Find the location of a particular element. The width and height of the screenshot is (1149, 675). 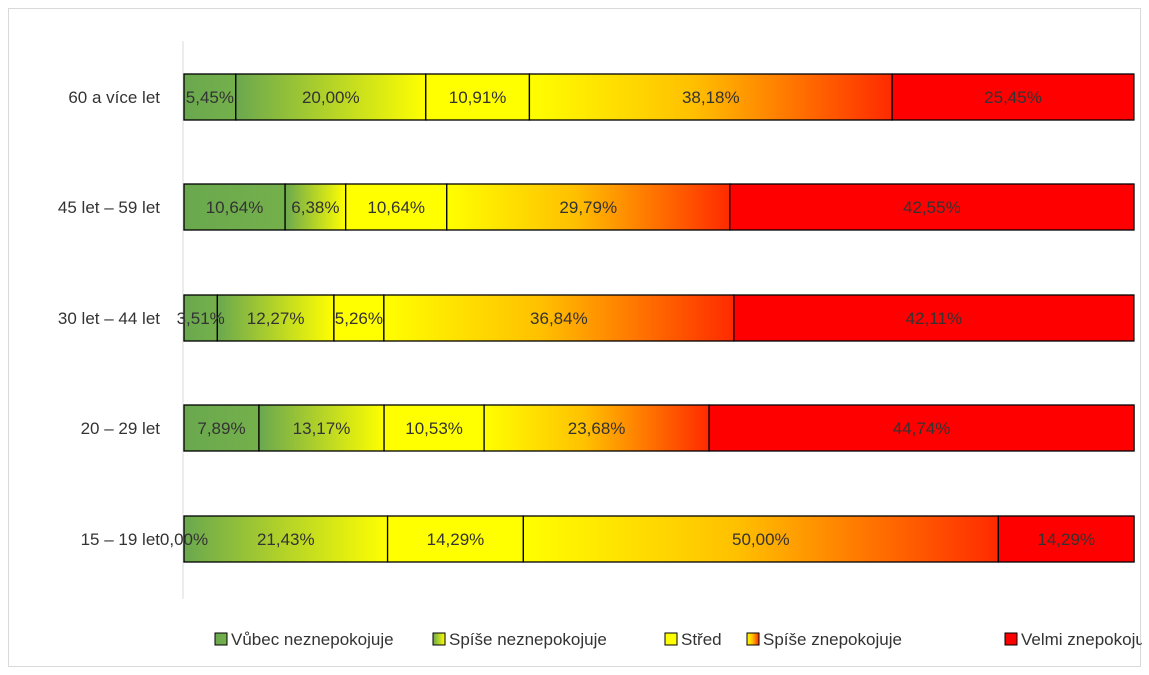

data-label-spise-neznepokojuje-30-let-44-let: 12,27% is located at coordinates (276, 318).